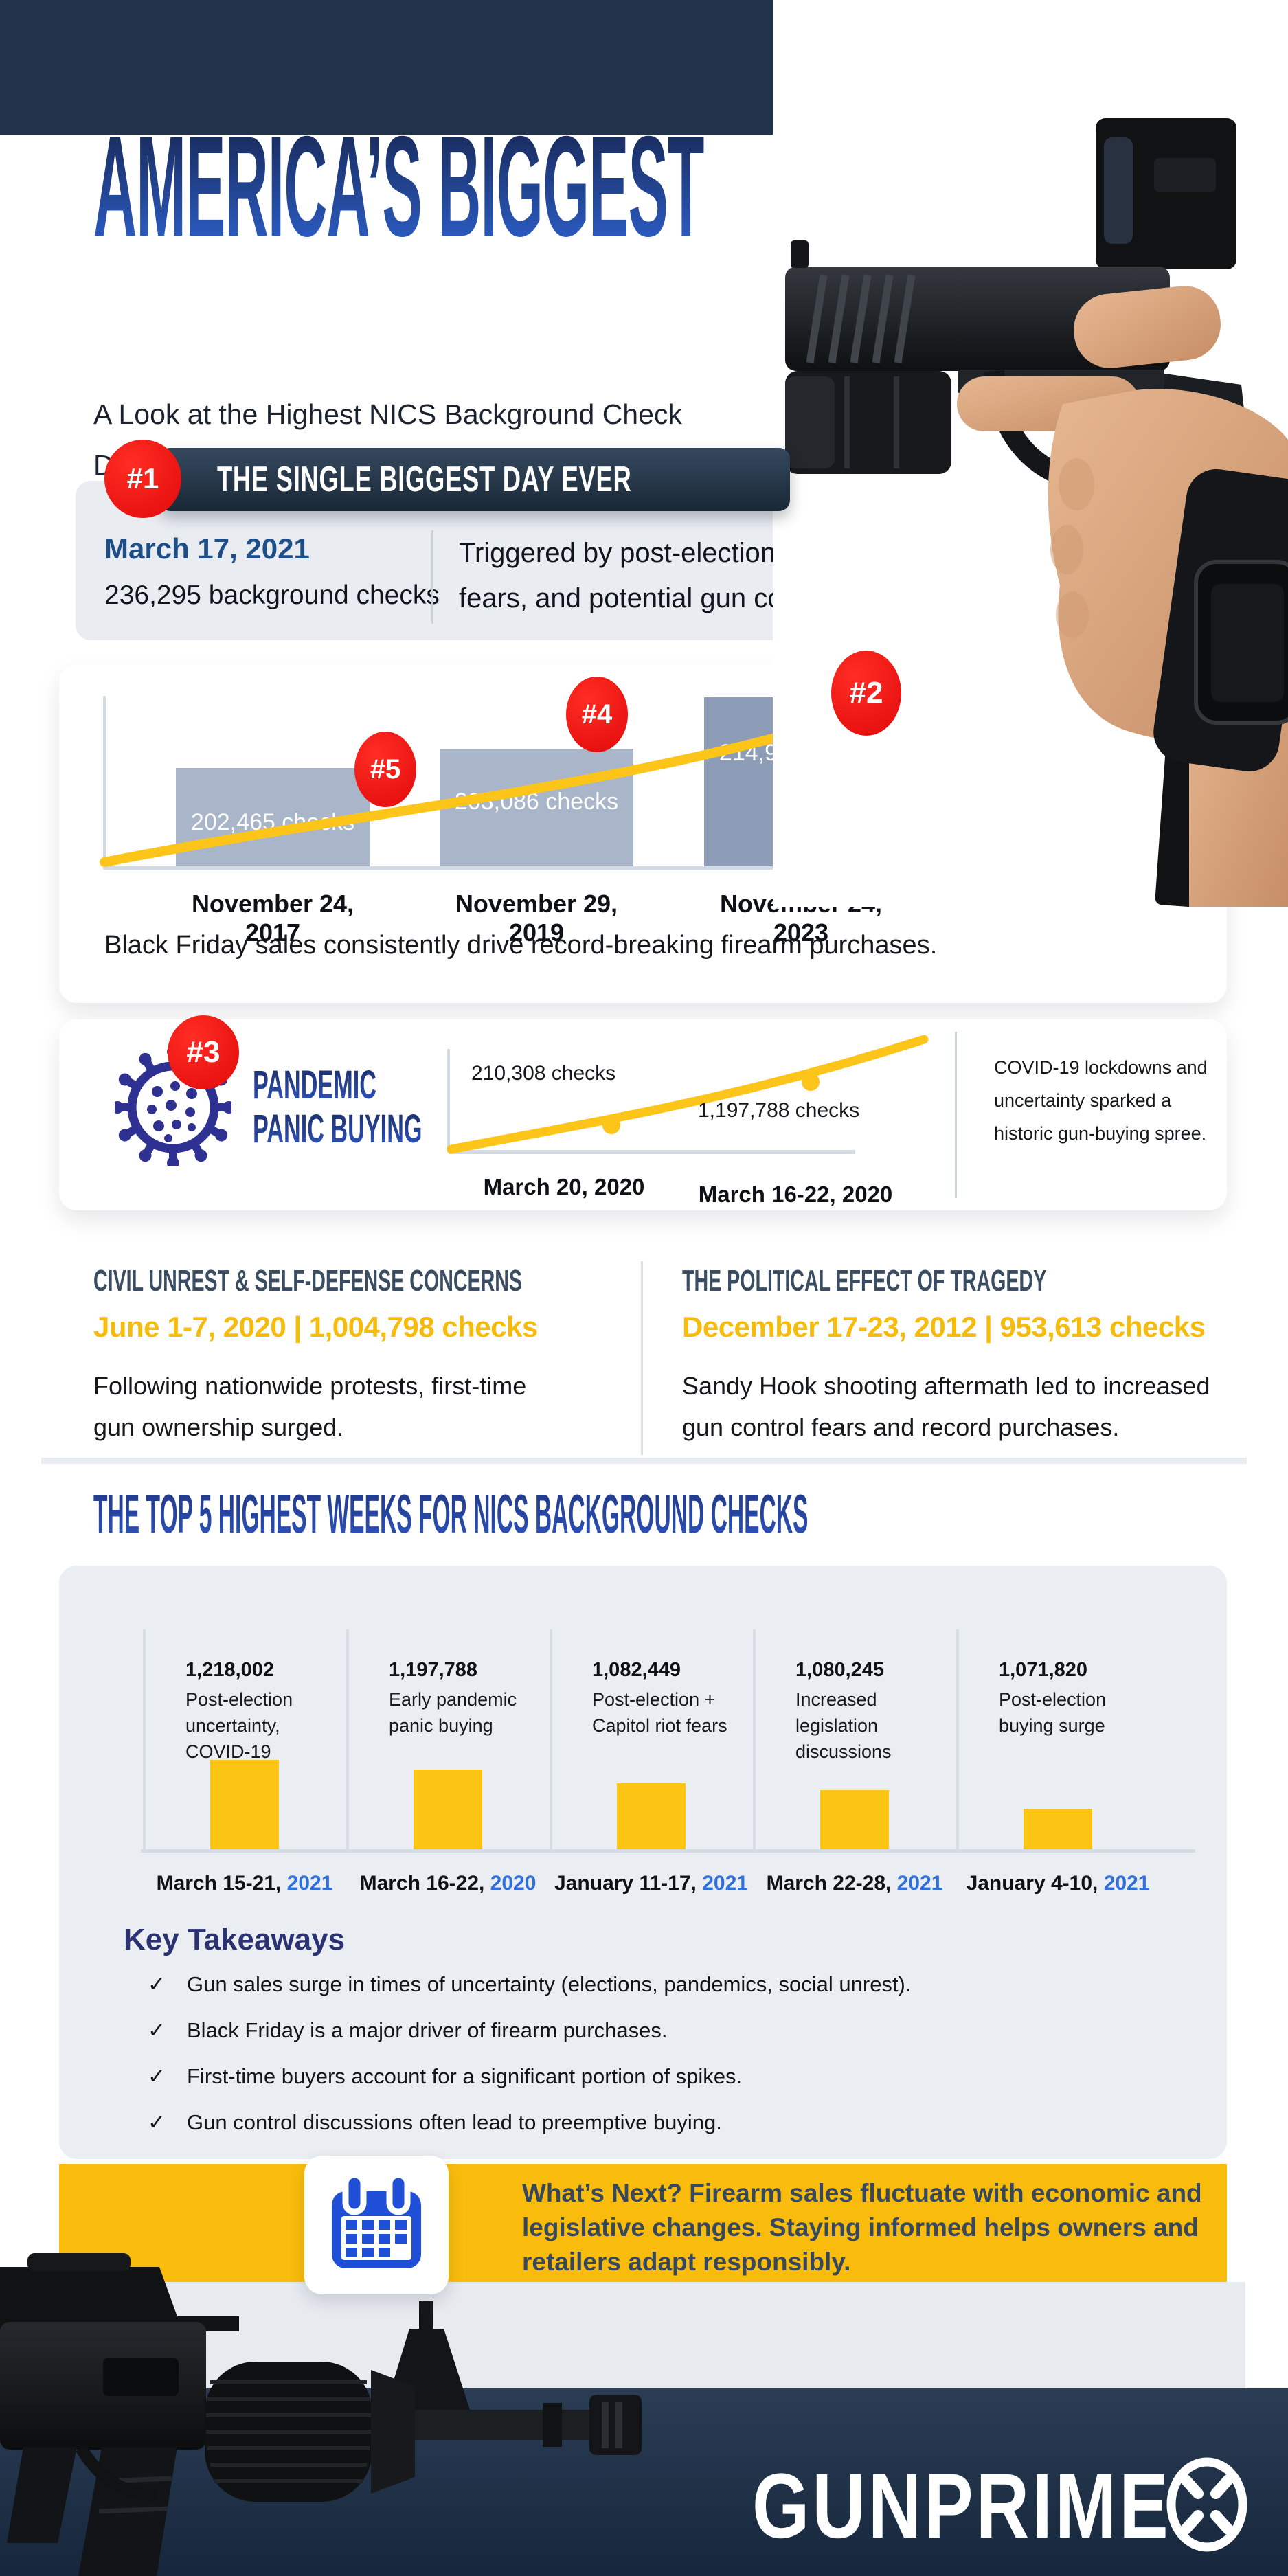 This screenshot has height=2576, width=1288. I want to click on top5-date-5: January 4-10, 2021, so click(1058, 1883).